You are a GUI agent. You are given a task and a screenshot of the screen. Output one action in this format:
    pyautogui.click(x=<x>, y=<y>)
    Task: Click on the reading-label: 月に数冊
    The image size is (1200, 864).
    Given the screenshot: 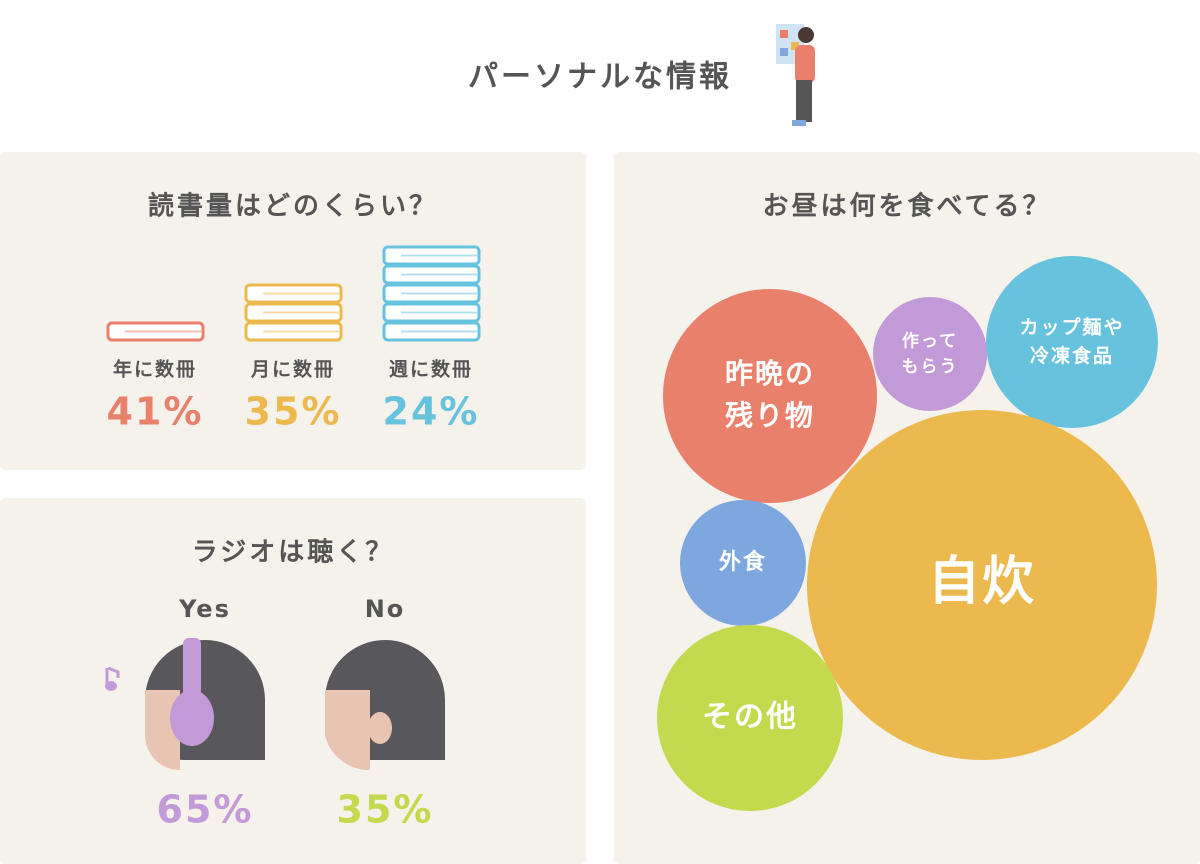 What is the action you would take?
    pyautogui.click(x=292, y=369)
    